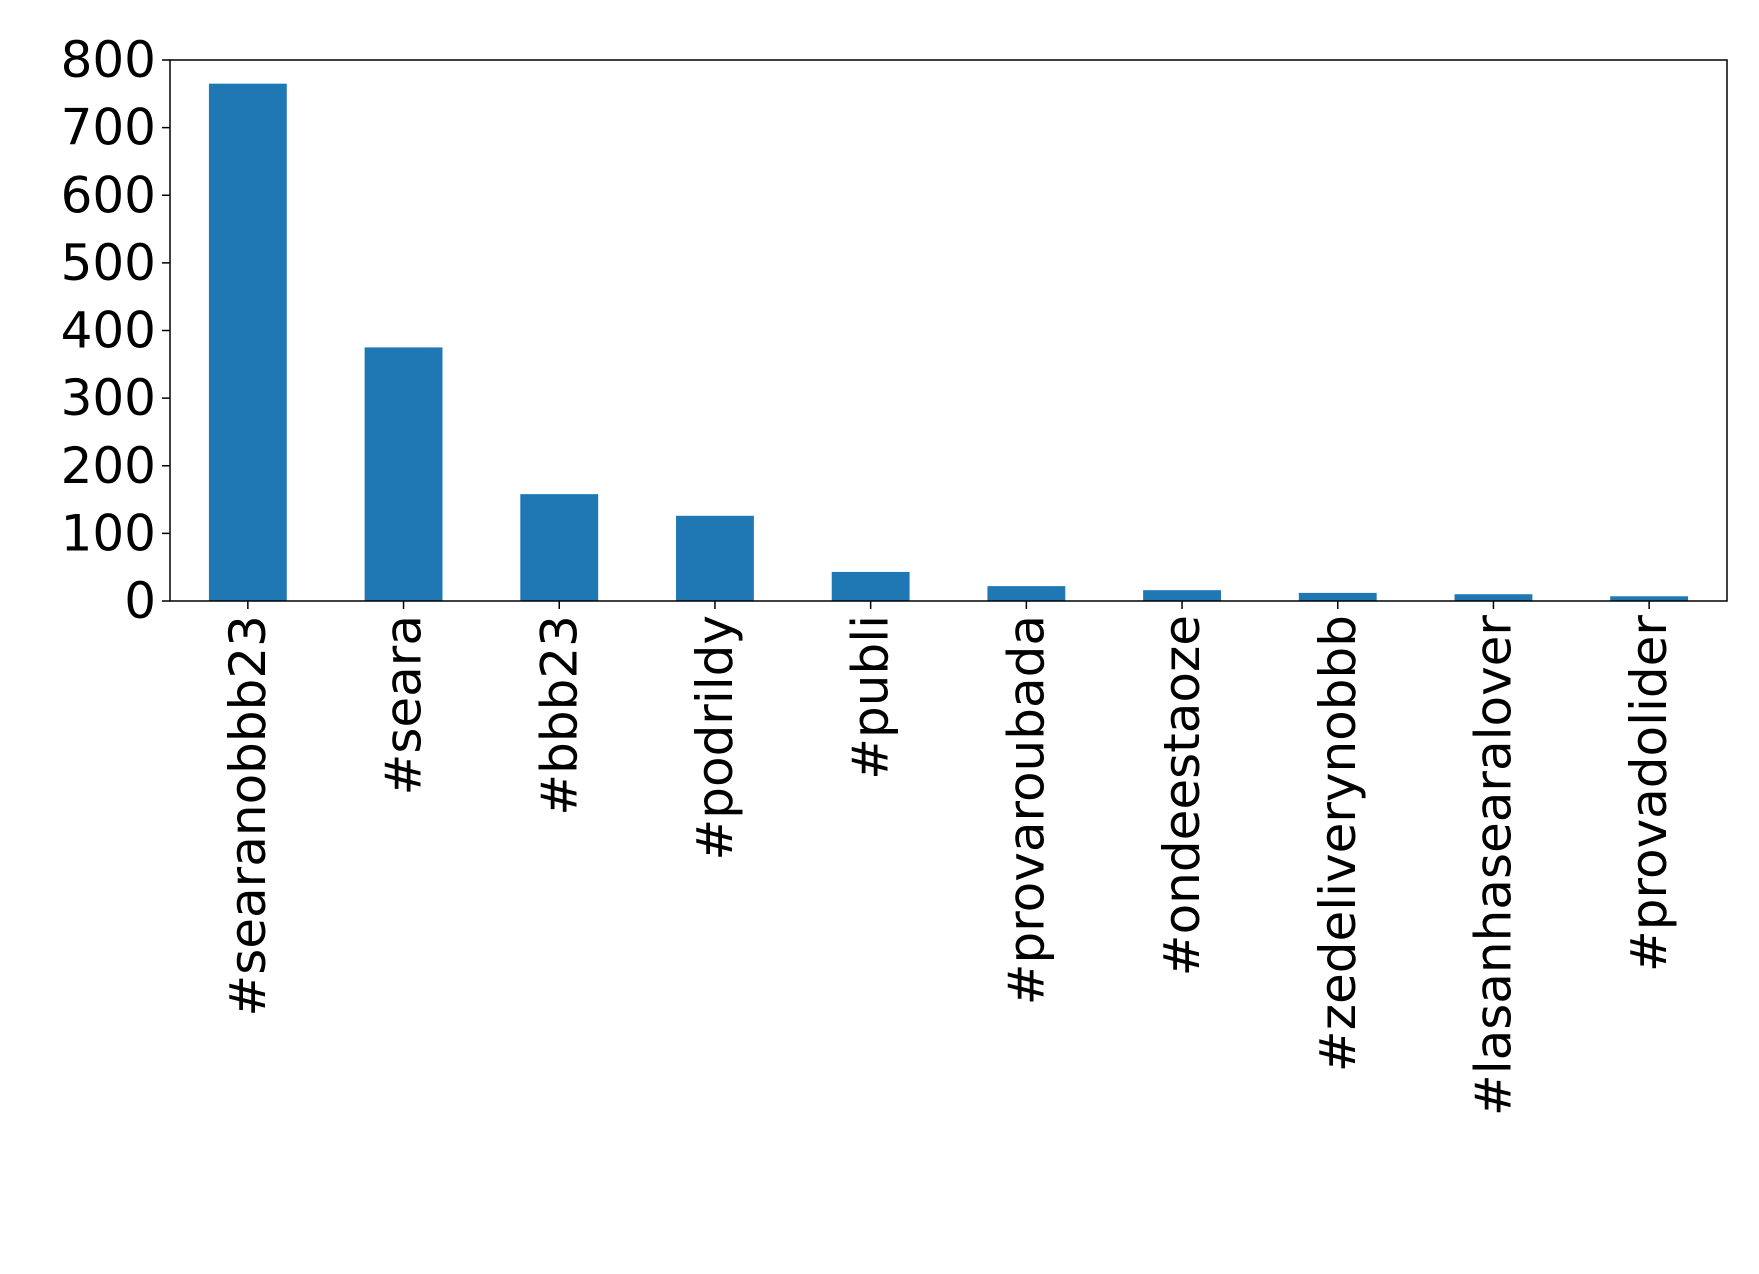 The width and height of the screenshot is (1759, 1274). What do you see at coordinates (559, 547) in the screenshot?
I see `bar-bbb23` at bounding box center [559, 547].